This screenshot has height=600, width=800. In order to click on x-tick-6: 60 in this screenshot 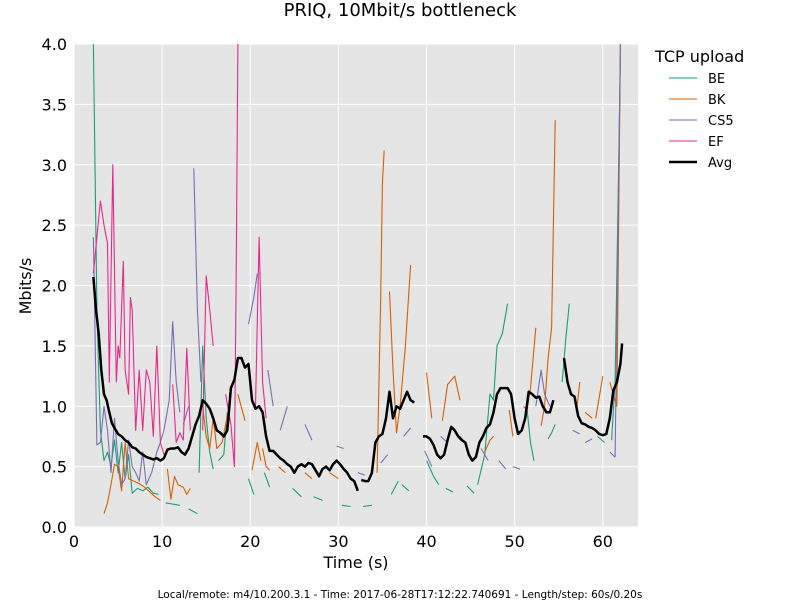, I will do `click(603, 541)`.